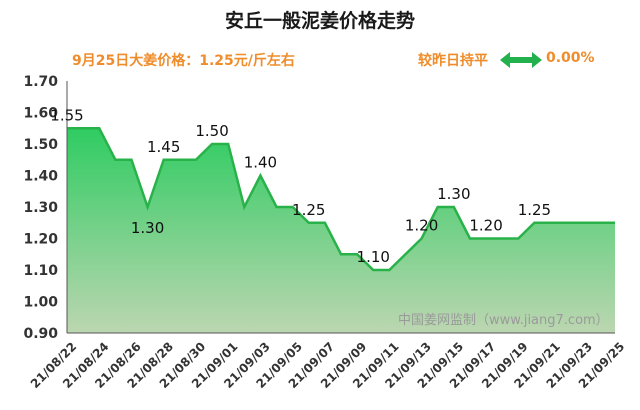 Image resolution: width=640 pixels, height=410 pixels. What do you see at coordinates (40, 271) in the screenshot?
I see `y-tick-label: 1.10` at bounding box center [40, 271].